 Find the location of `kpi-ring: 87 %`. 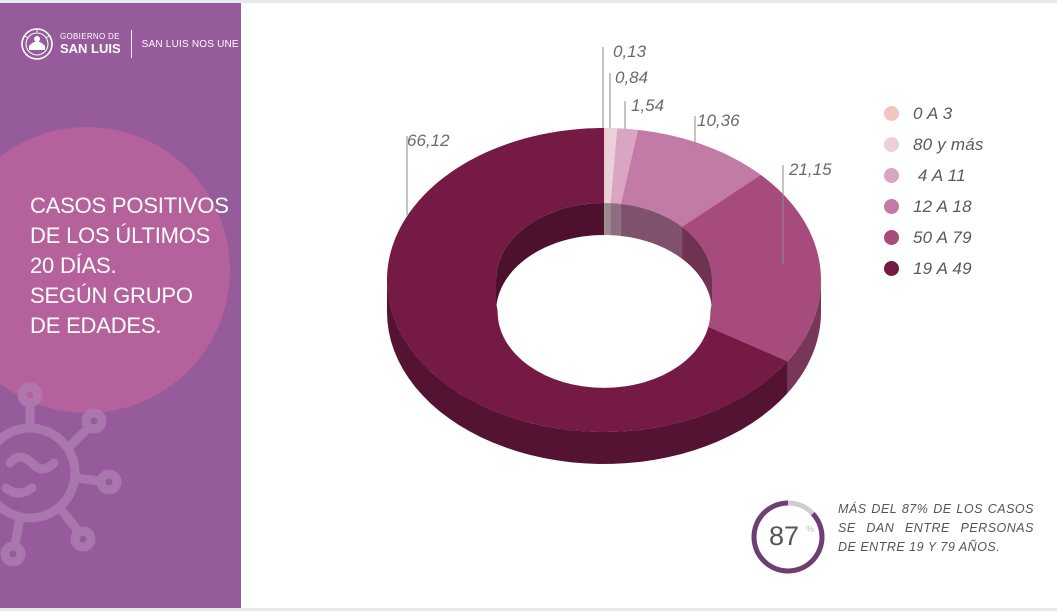

kpi-ring: 87 % is located at coordinates (788, 537).